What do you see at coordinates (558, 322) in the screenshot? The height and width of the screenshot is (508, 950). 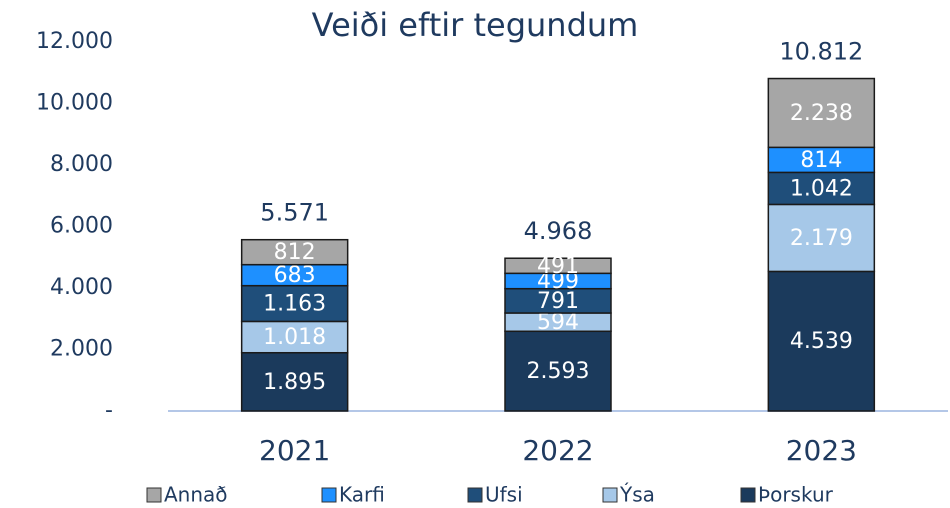 I see `value-label: 594` at bounding box center [558, 322].